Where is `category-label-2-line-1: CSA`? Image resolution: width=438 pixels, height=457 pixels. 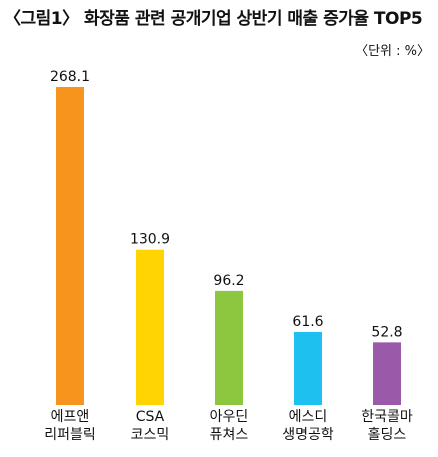
category-label-2-line-1: CSA is located at coordinates (150, 417).